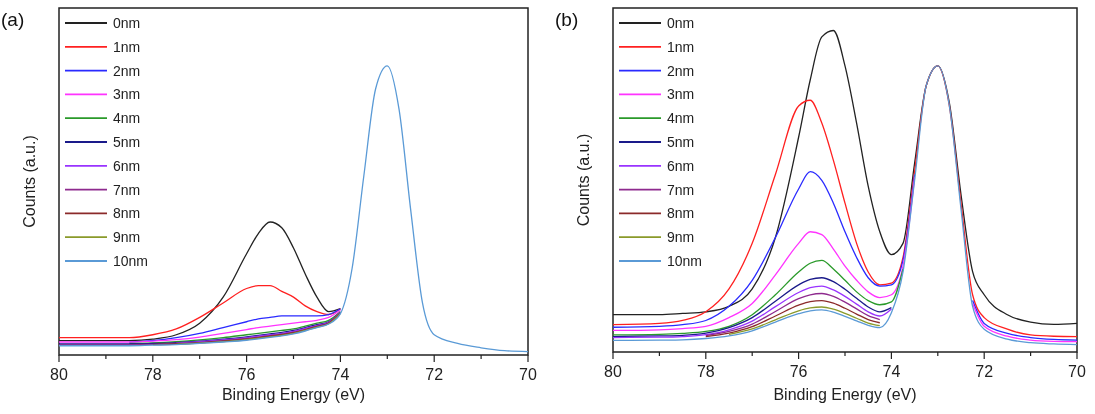 Image resolution: width=1095 pixels, height=414 pixels. I want to click on chart-title: (b), so click(567, 19).